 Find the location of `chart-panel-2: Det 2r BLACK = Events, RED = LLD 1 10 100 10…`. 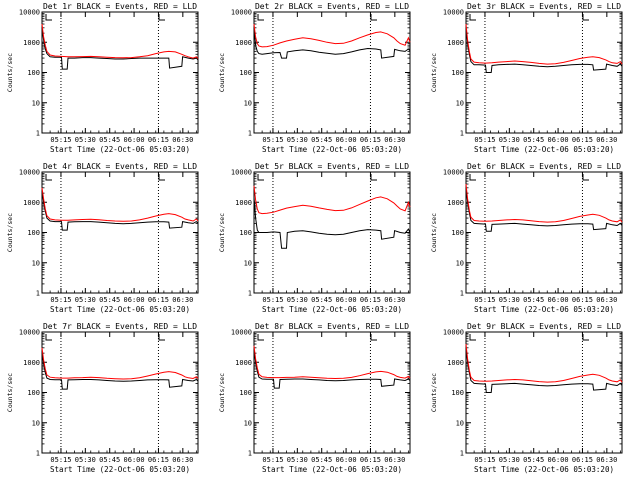

chart-panel-2: Det 2r BLACK = Events, RED = LLD 1 10 100 10… is located at coordinates (314, 78).